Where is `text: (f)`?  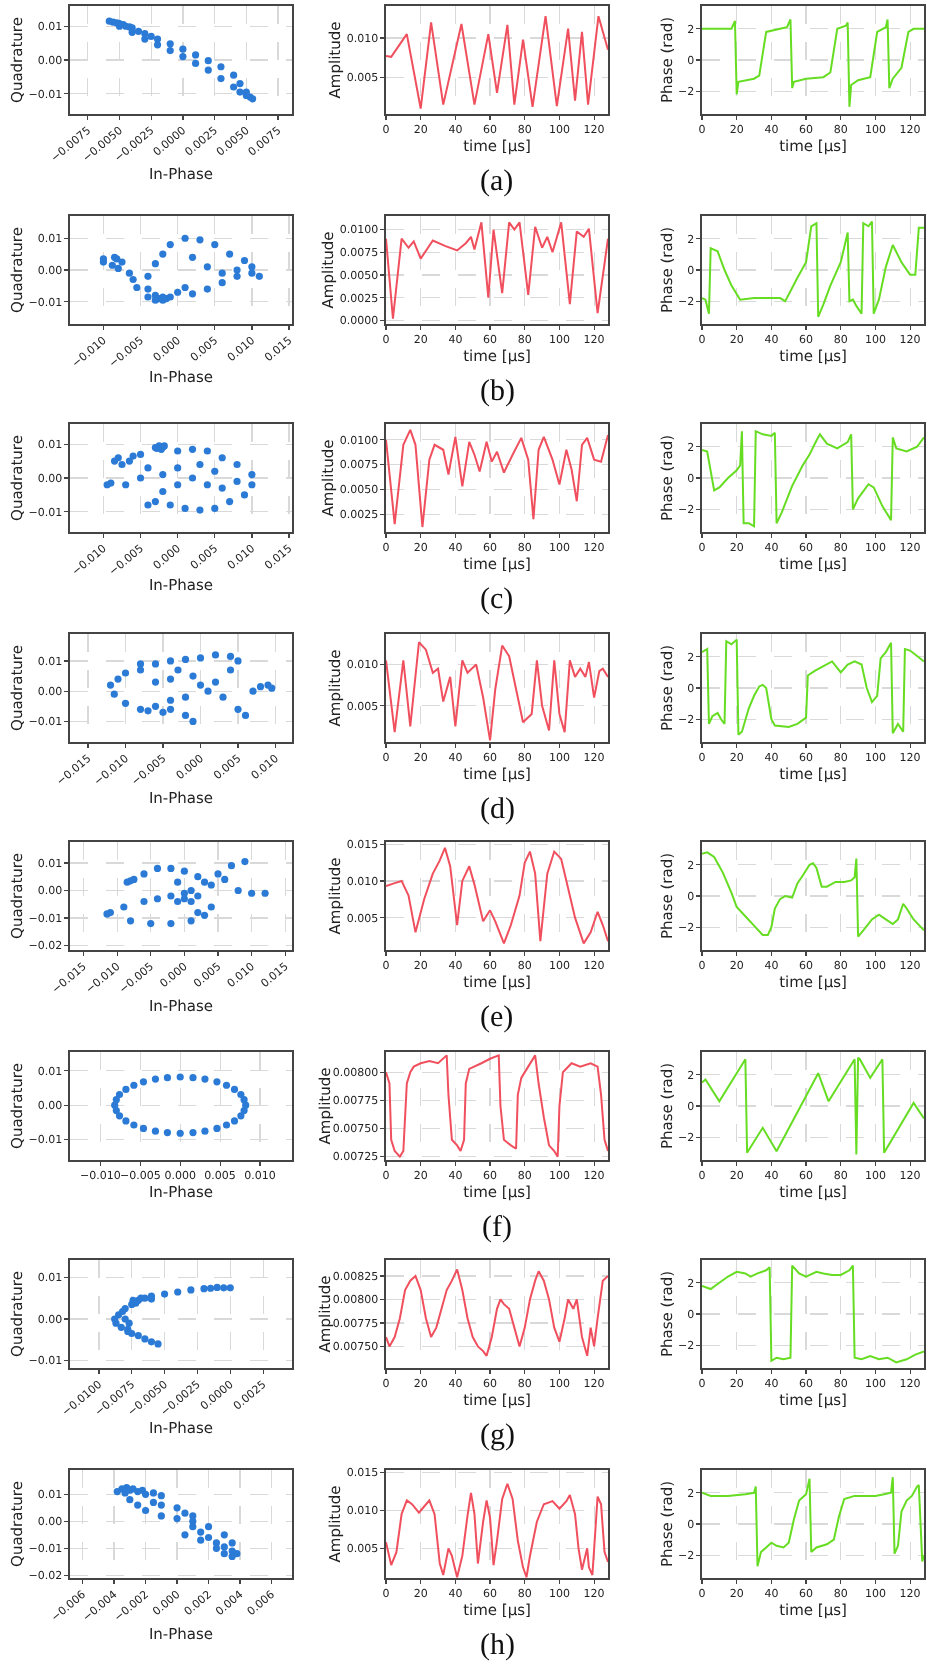
text: (f) is located at coordinates (497, 1227).